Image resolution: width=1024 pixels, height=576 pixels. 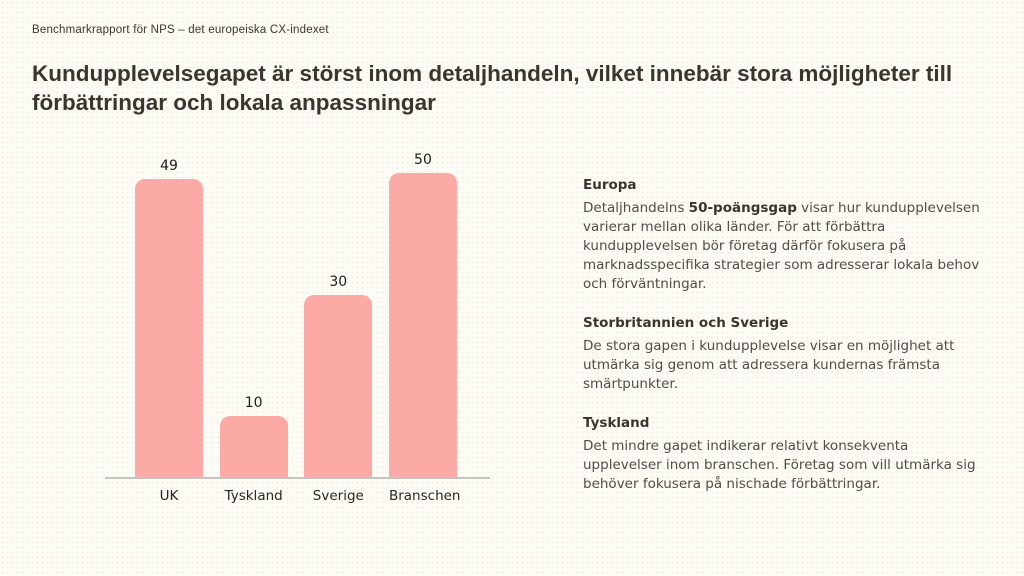 I want to click on bar-category-label: UK, so click(x=169, y=496).